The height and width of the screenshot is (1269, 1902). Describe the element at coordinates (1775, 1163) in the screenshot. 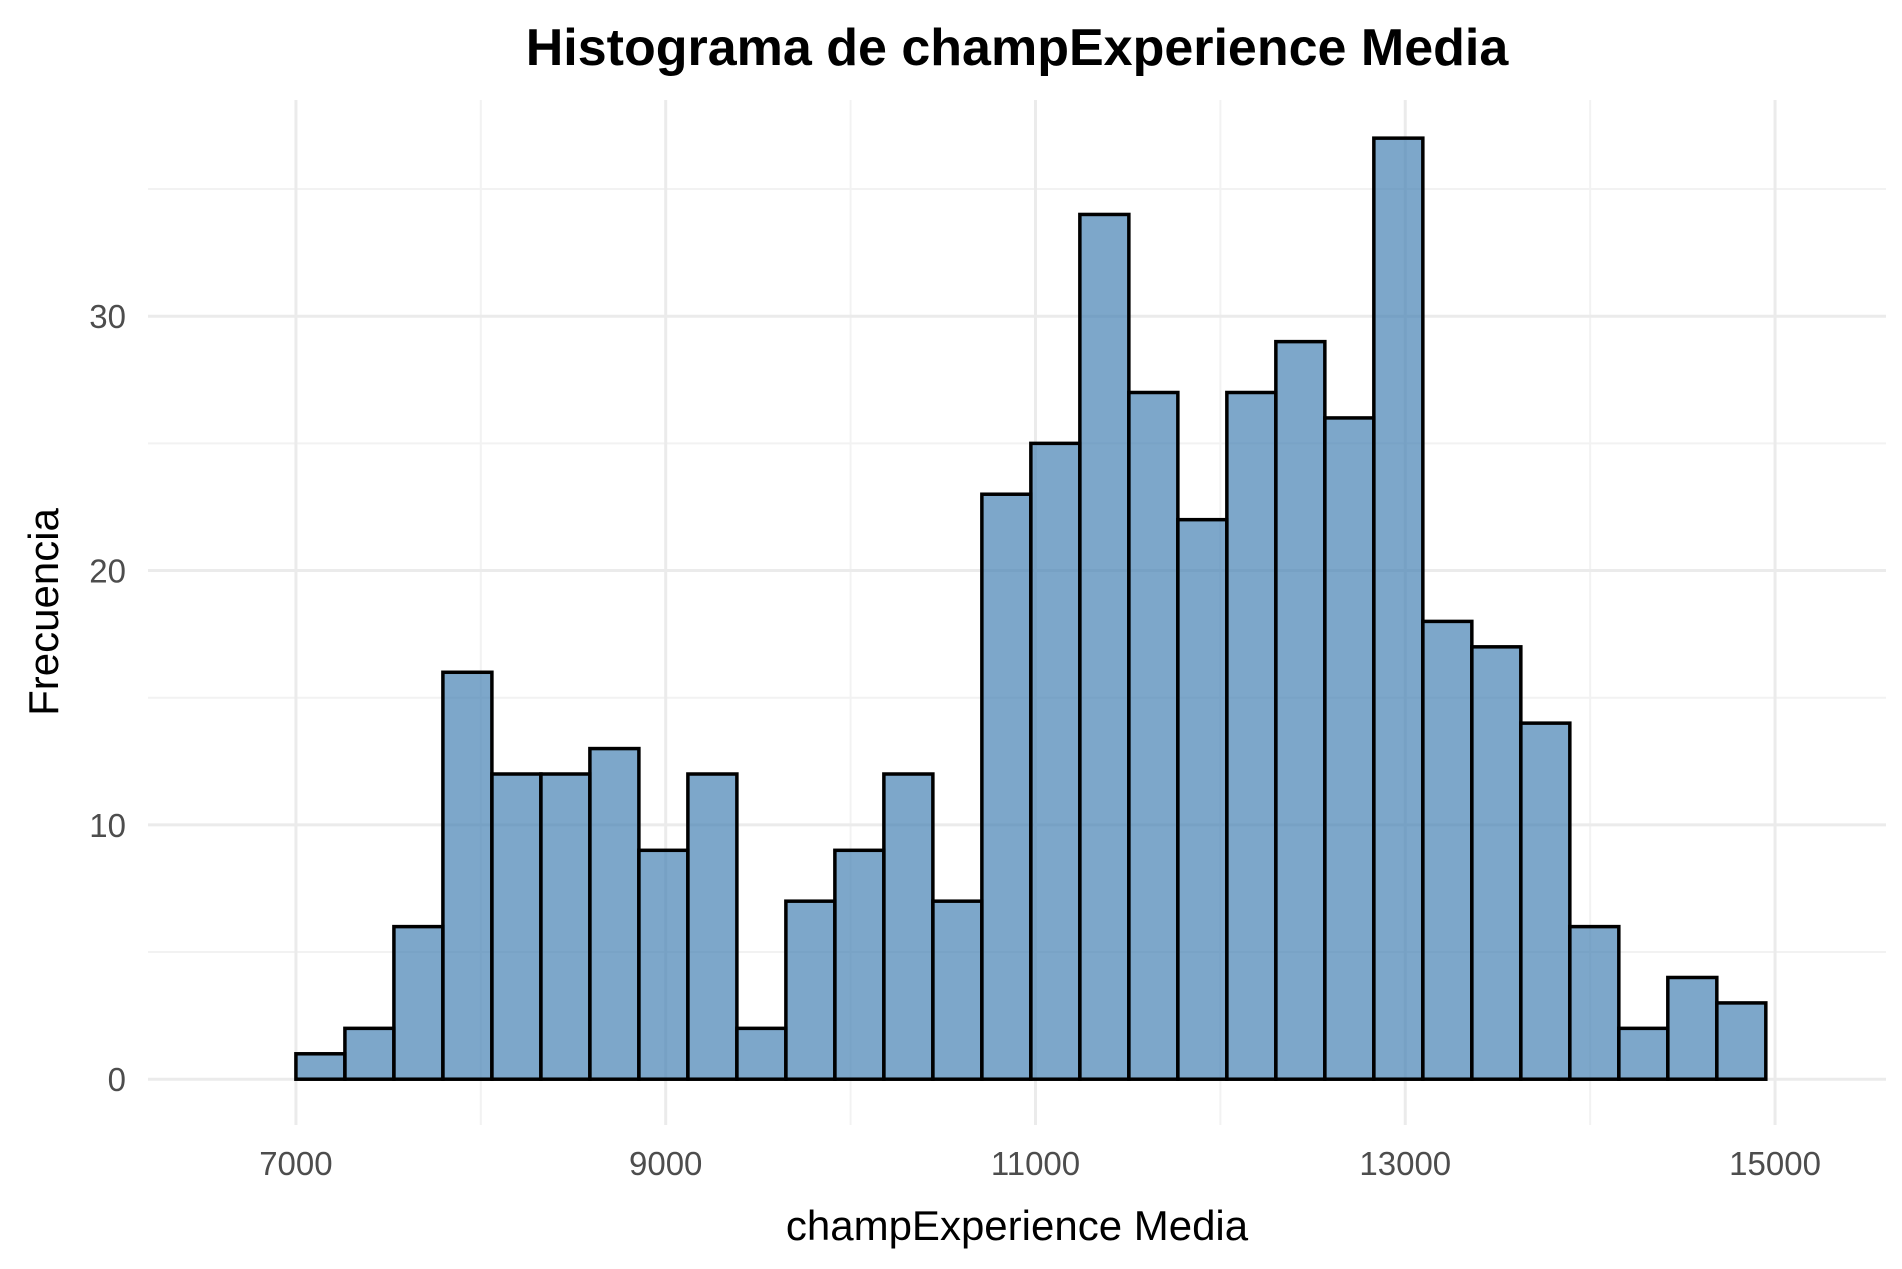

I see `x-tick-label: 15000` at that location.